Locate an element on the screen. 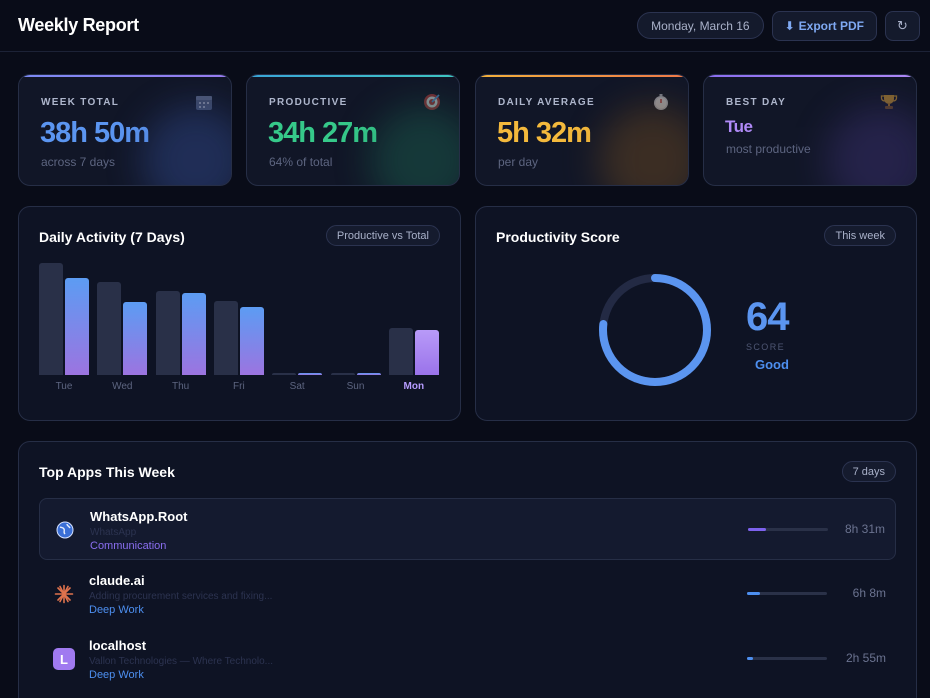 This screenshot has width=930, height=698. stat-label: BEST DAY is located at coordinates (756, 102).